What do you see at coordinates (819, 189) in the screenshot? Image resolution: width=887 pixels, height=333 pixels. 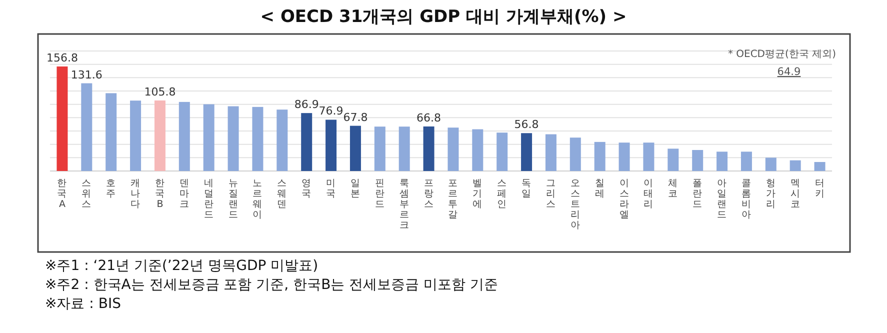 I see `x-tick-label: 터키` at bounding box center [819, 189].